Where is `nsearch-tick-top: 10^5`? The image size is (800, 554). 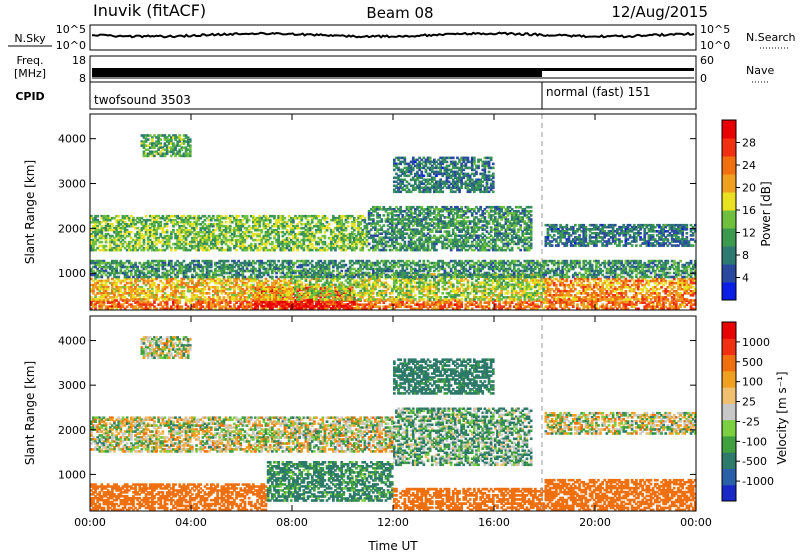
nsearch-tick-top: 10^5 is located at coordinates (715, 29).